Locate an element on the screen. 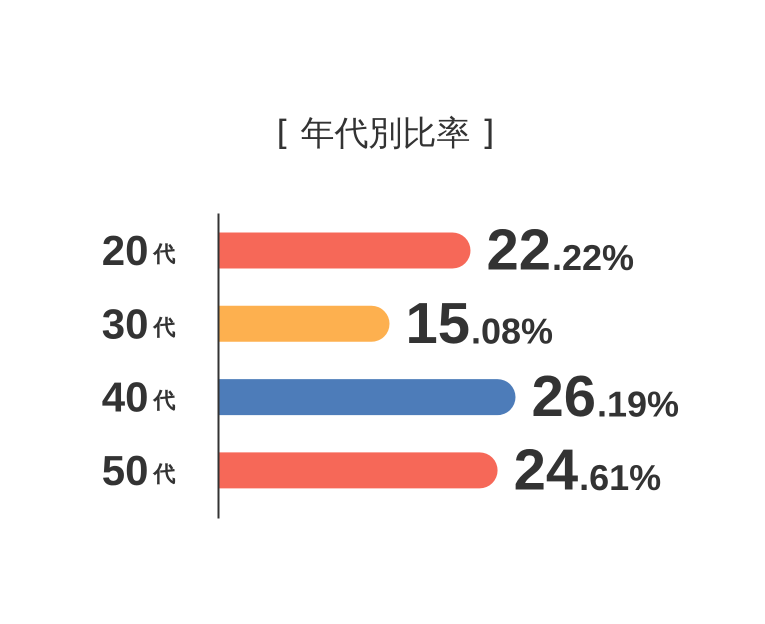  y-tick-label: 20代 is located at coordinates (139, 250).